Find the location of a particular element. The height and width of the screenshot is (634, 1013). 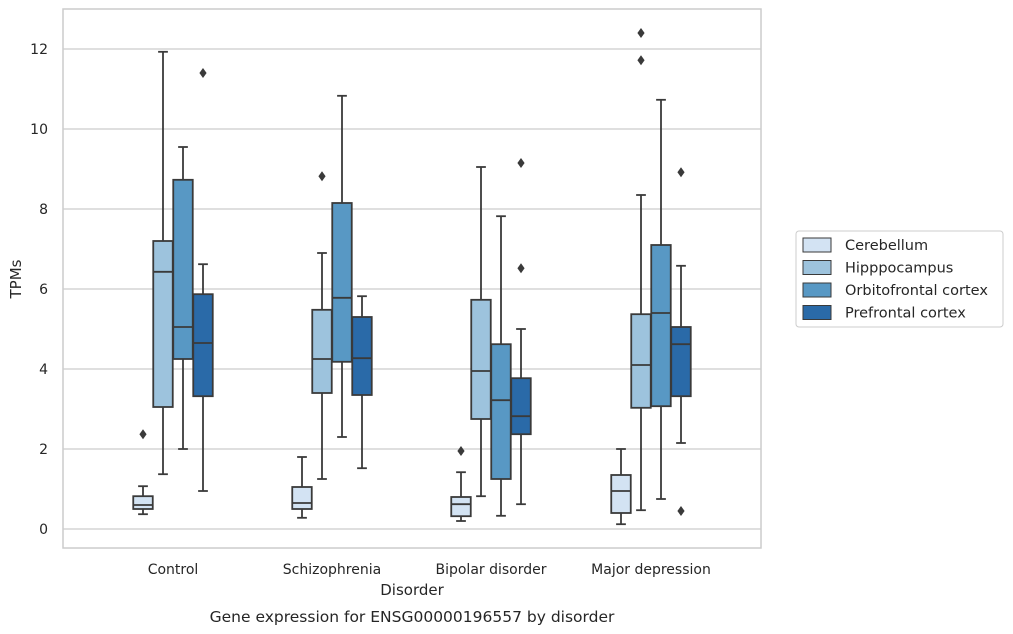

y-tick-labels: 0 2 4 6 8 10 12 is located at coordinates (39, 290).